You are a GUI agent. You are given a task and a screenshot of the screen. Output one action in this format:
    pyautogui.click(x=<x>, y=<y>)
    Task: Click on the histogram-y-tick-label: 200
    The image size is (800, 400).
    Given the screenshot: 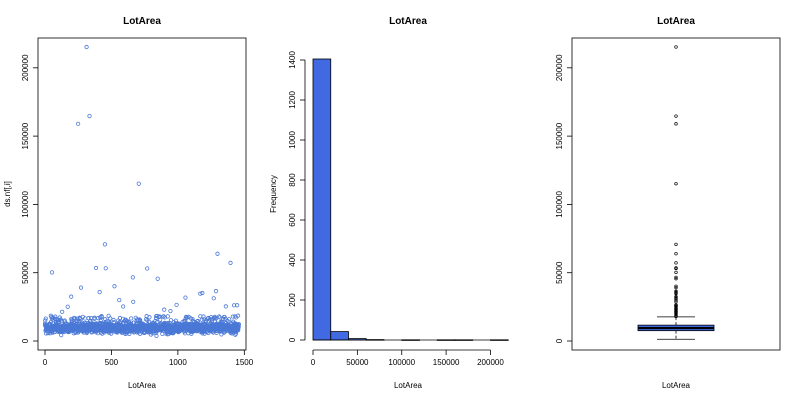 What is the action you would take?
    pyautogui.click(x=292, y=300)
    